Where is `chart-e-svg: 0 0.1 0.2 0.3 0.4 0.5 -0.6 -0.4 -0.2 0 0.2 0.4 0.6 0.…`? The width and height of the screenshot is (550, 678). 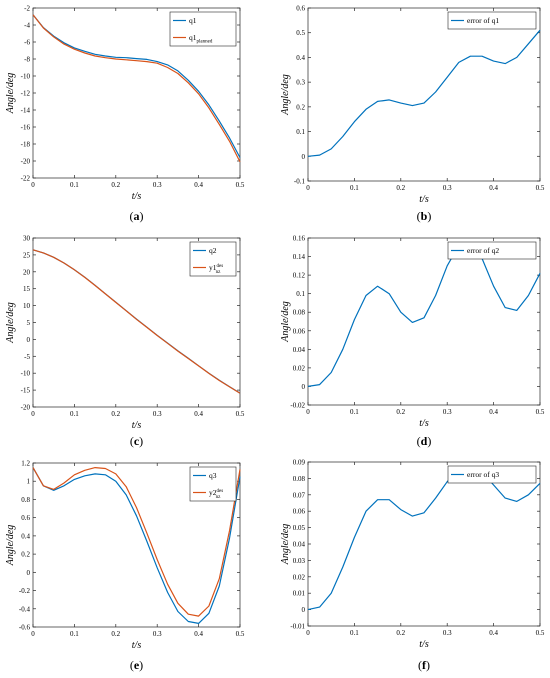 chart-e-svg: 0 0.1 0.2 0.3 0.4 0.5 -0.6 -0.4 -0.2 0 0.2 0.4 0.6 0.… is located at coordinates (125, 566).